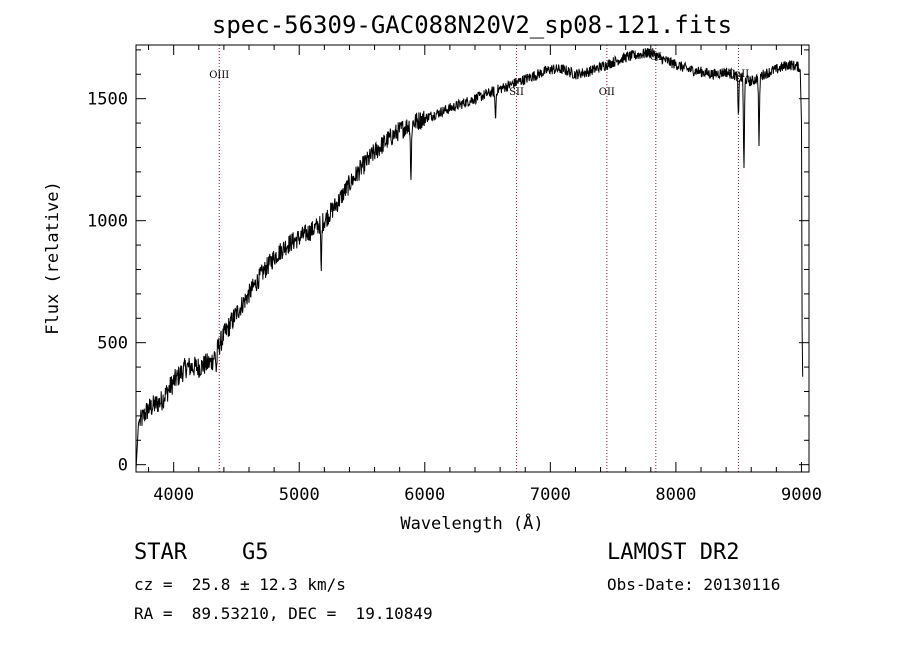 The height and width of the screenshot is (649, 900). What do you see at coordinates (107, 100) in the screenshot?
I see `y-tick-label: 1500` at bounding box center [107, 100].